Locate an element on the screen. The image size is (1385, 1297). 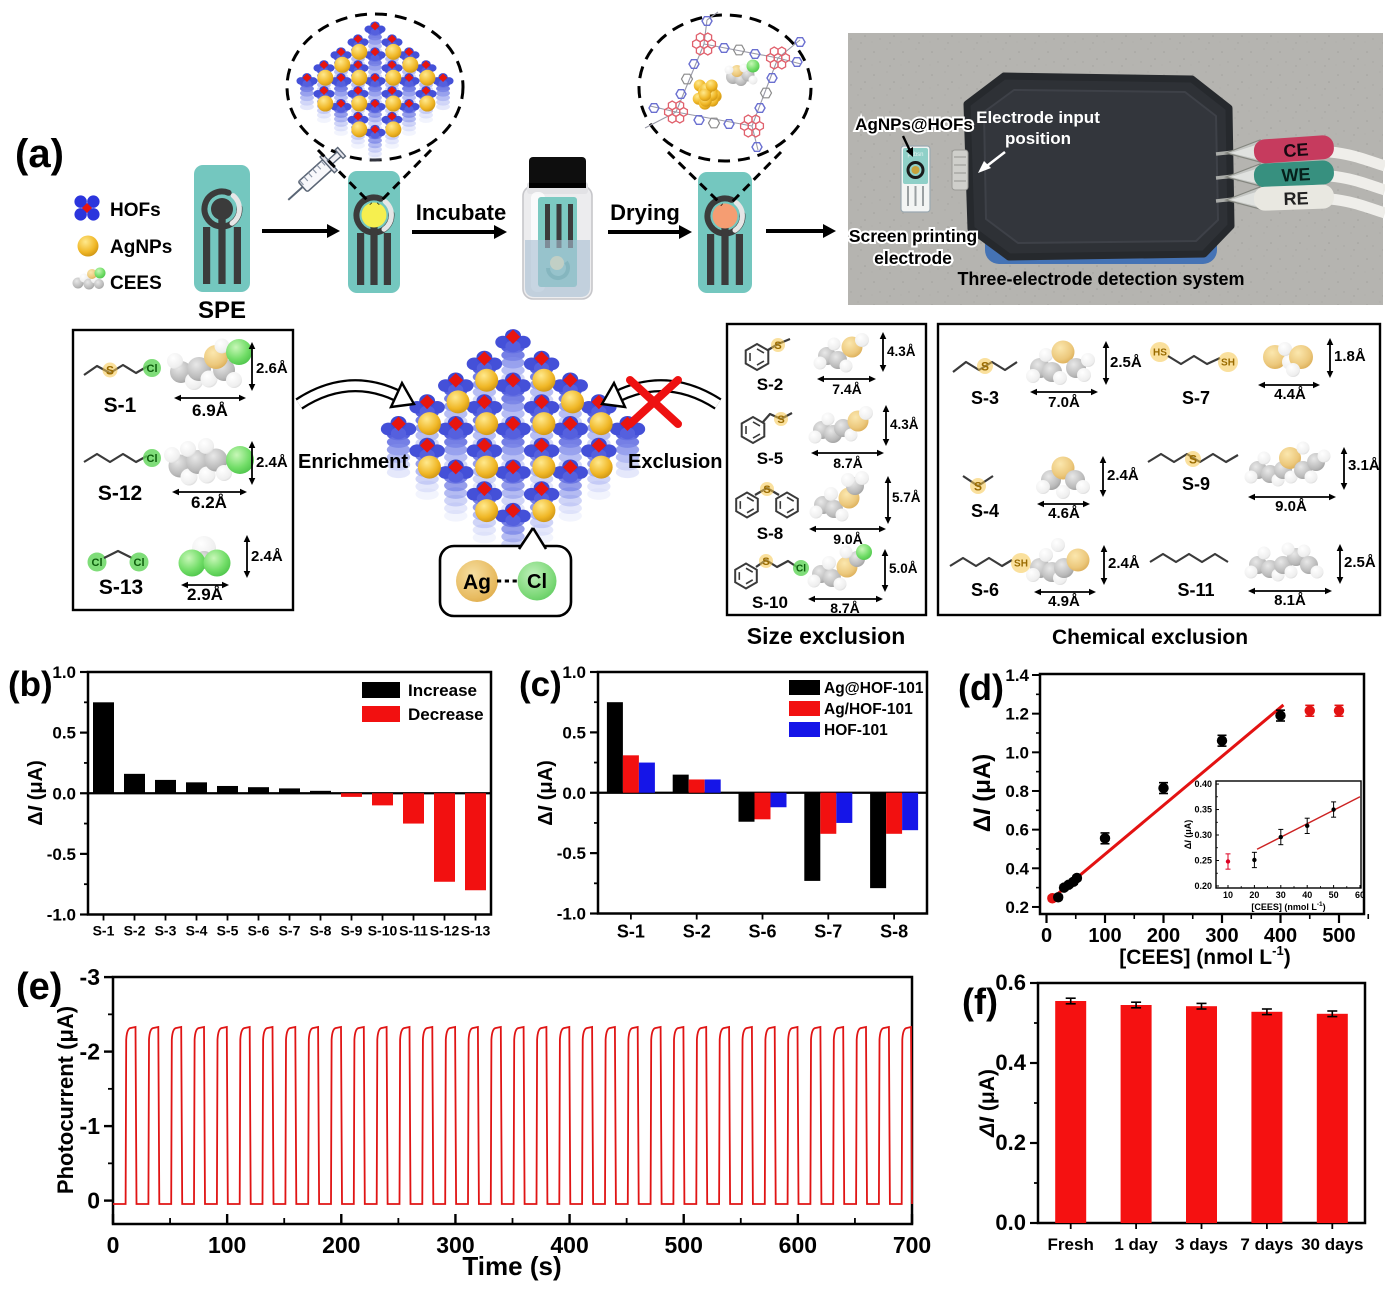
svg-text: 7.0Å is located at coordinates (1064, 402).